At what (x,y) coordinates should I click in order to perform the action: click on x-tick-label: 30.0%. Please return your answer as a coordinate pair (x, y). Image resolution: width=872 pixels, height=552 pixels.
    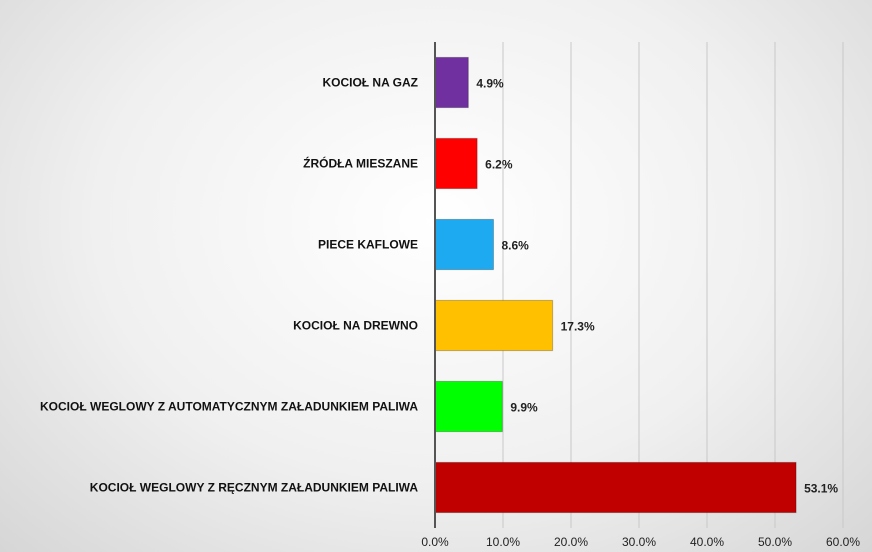
    Looking at the image, I should click on (639, 542).